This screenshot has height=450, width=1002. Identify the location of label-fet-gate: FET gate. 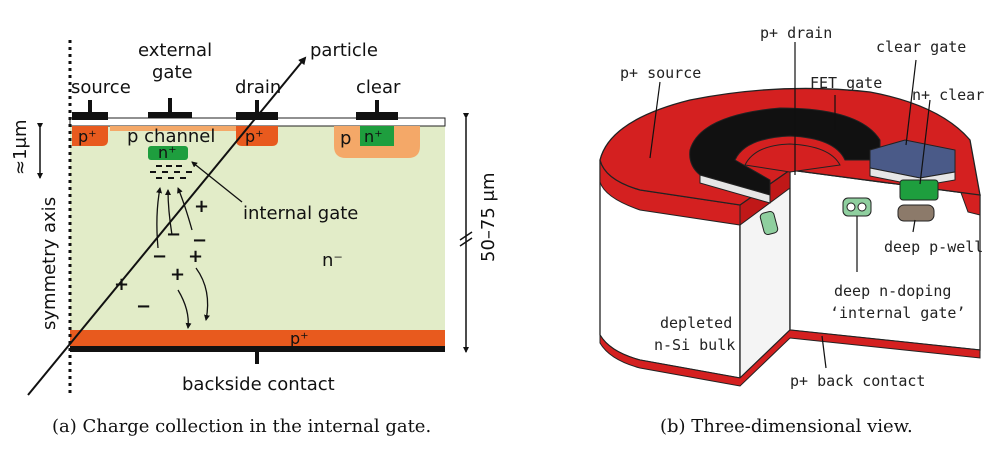
(846, 83).